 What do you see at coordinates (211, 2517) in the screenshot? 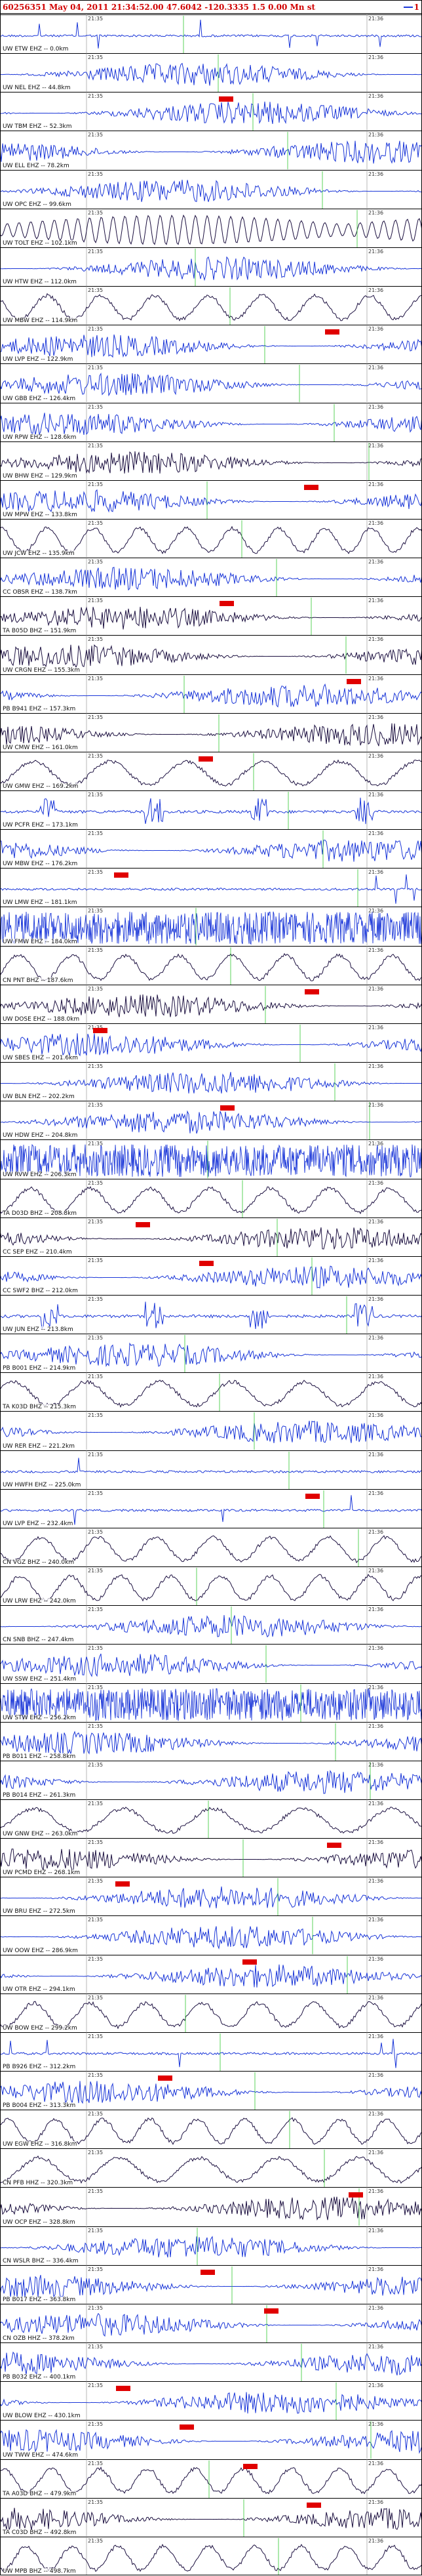
I see `station-trace: 21:35 21:36 TA C03D BHZ -- 492.8km` at bounding box center [211, 2517].